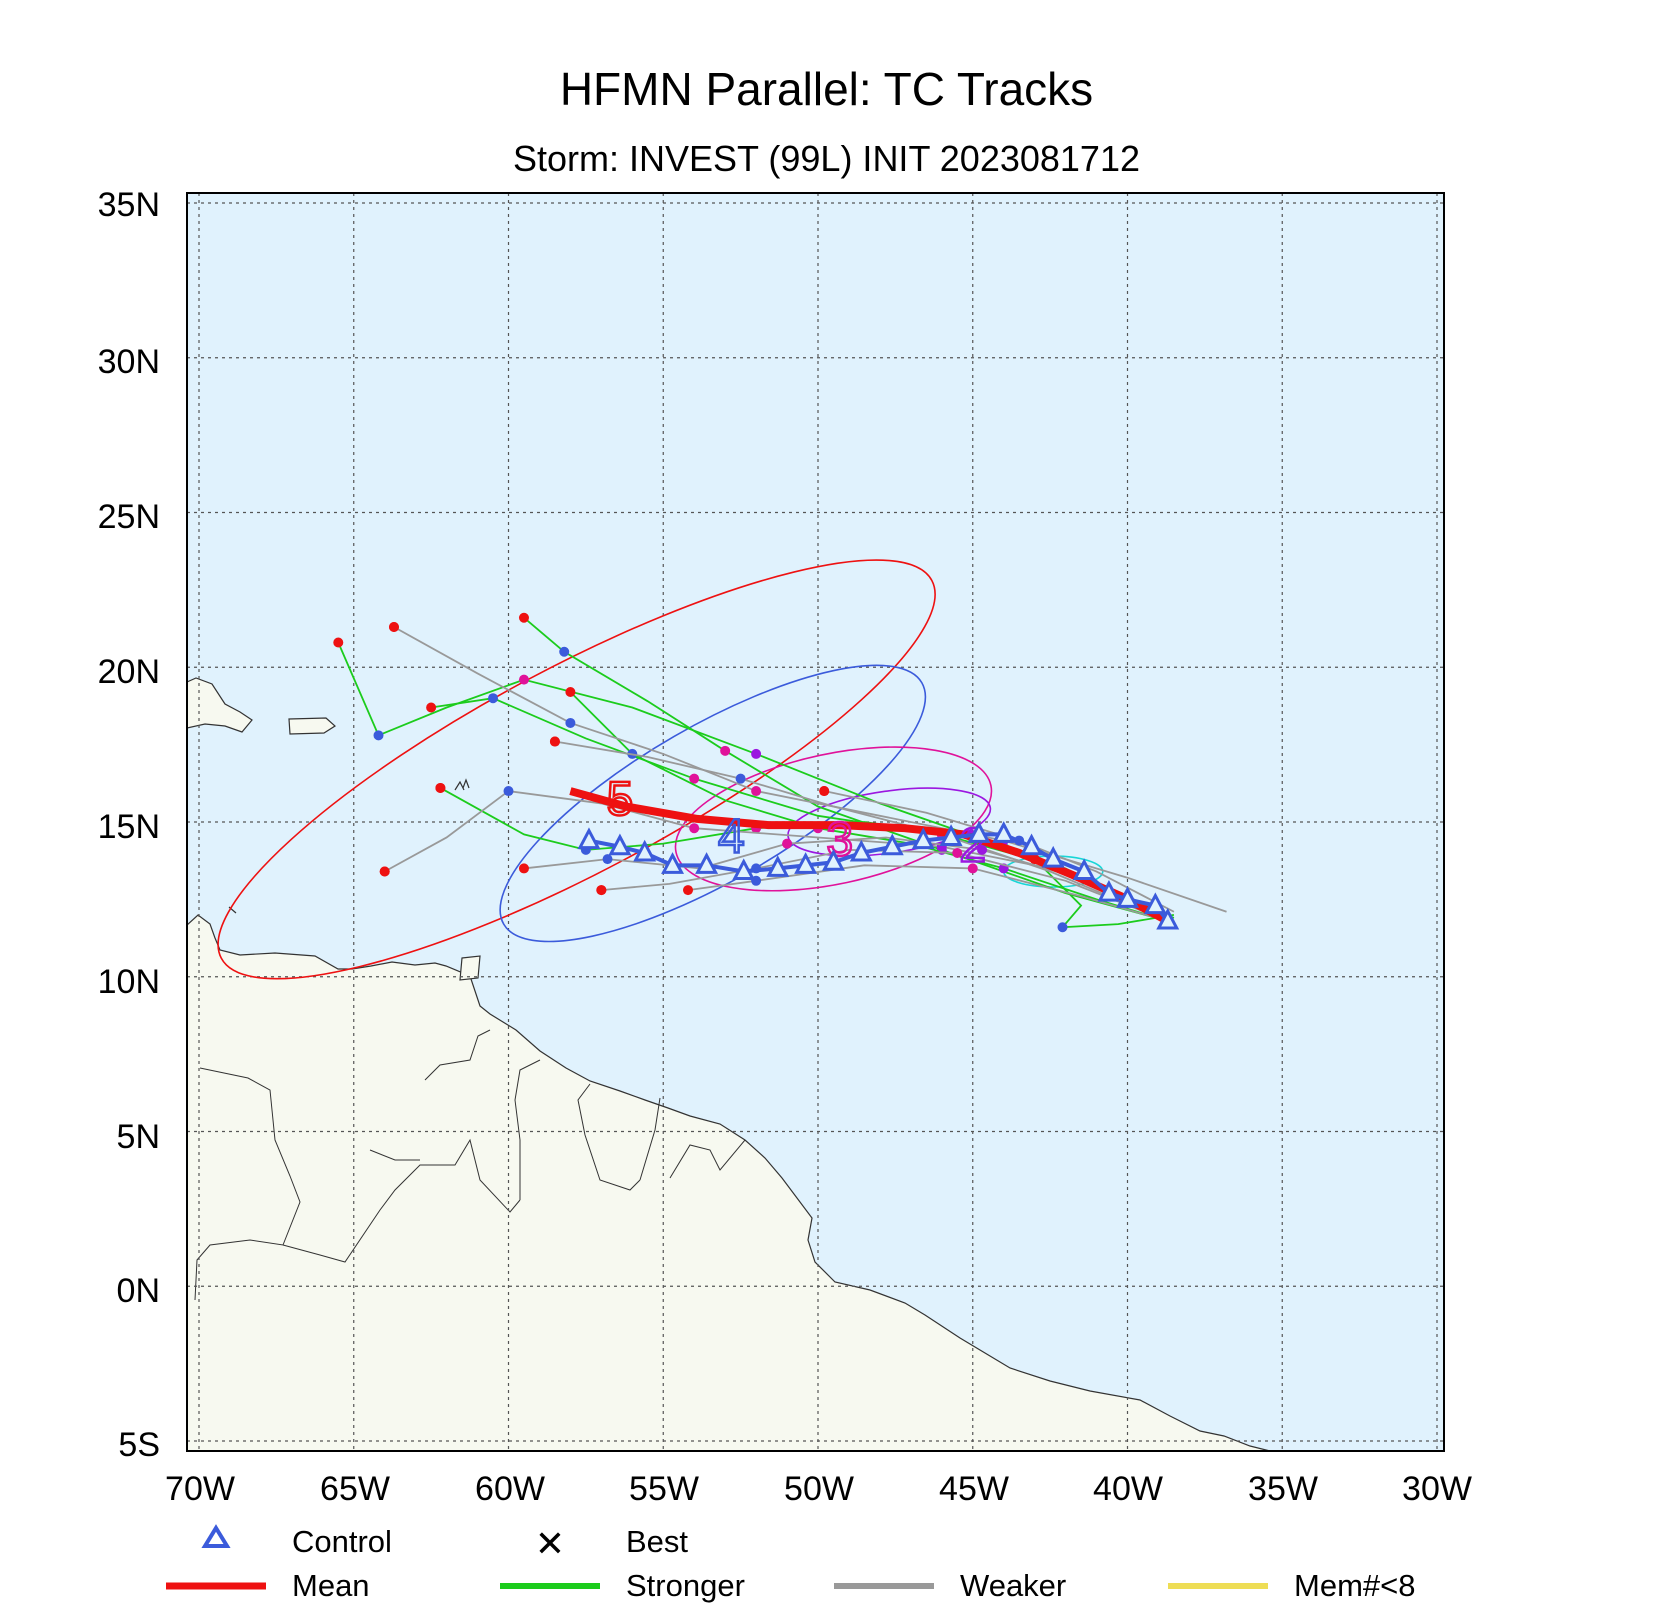 The image size is (1653, 1604). I want to click on map-subtitle: Storm: INVEST (99L) INIT 2023081712, so click(826, 158).